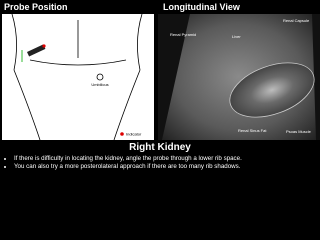  What do you see at coordinates (134, 134) in the screenshot?
I see `indicator-label: Indicator` at bounding box center [134, 134].